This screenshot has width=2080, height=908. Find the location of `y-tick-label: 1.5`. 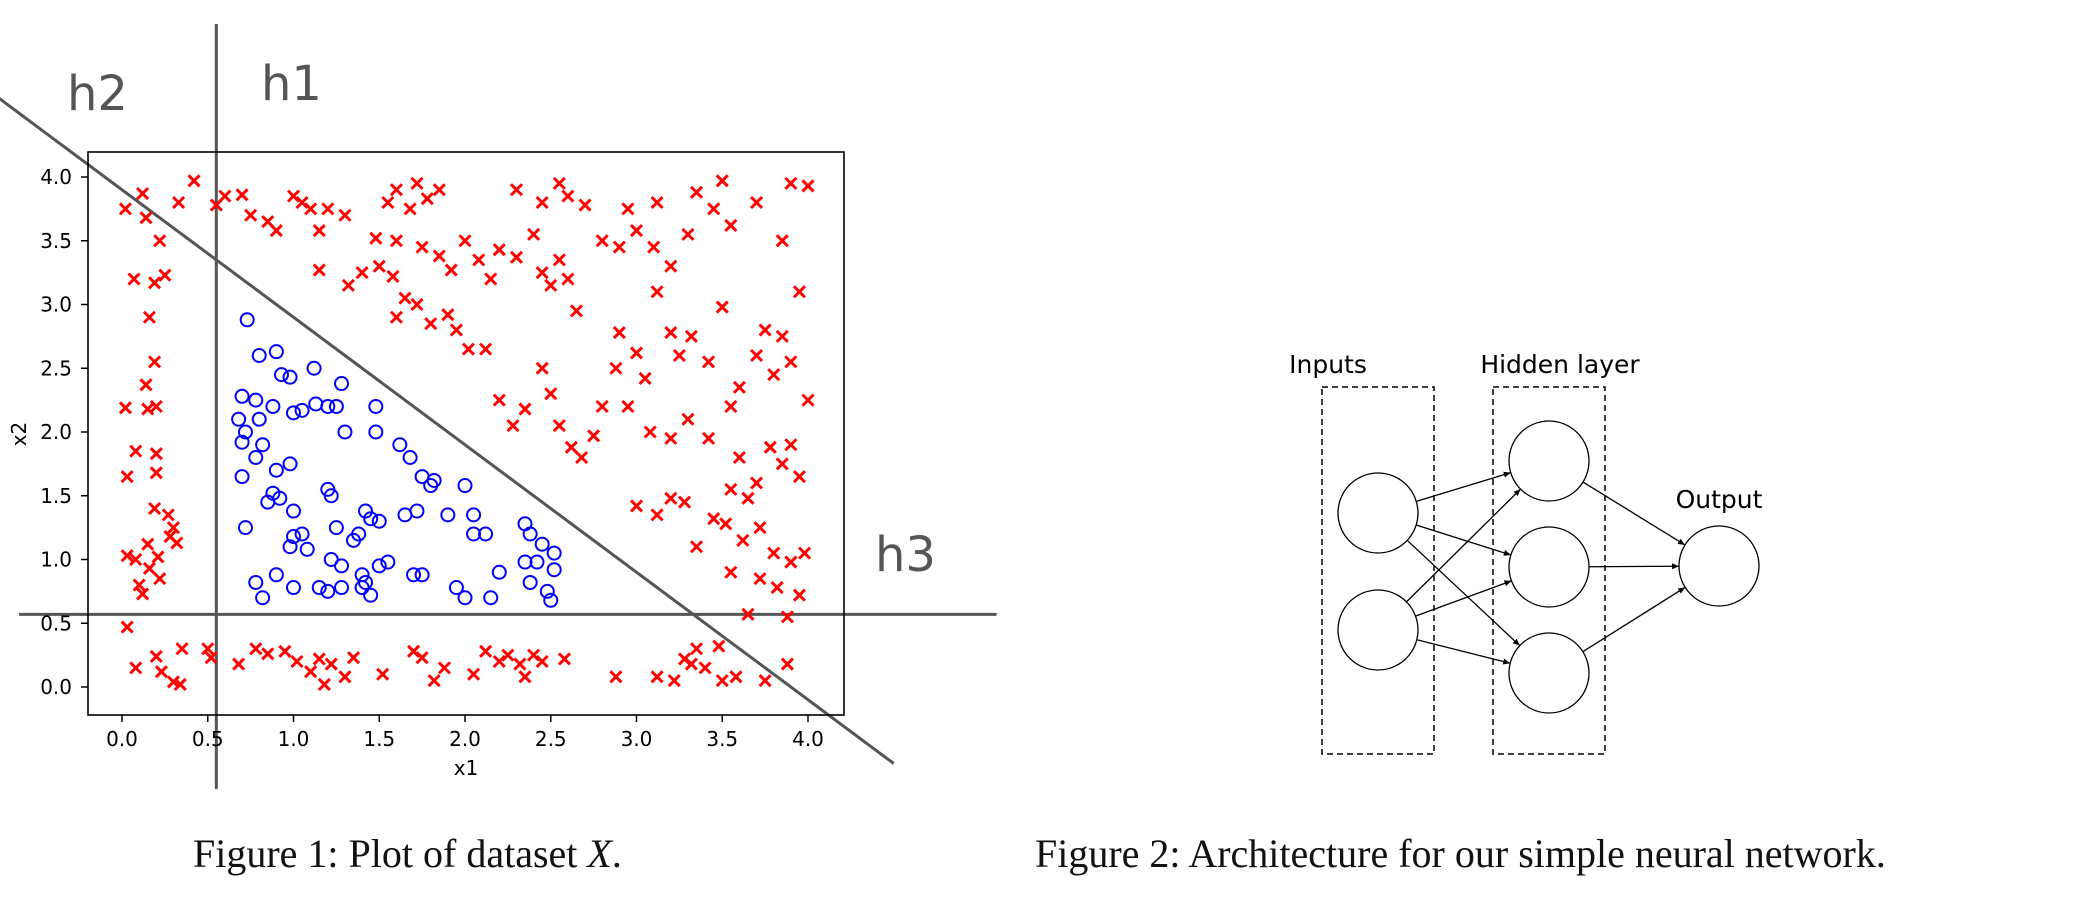

y-tick-label: 1.5 is located at coordinates (56, 496).